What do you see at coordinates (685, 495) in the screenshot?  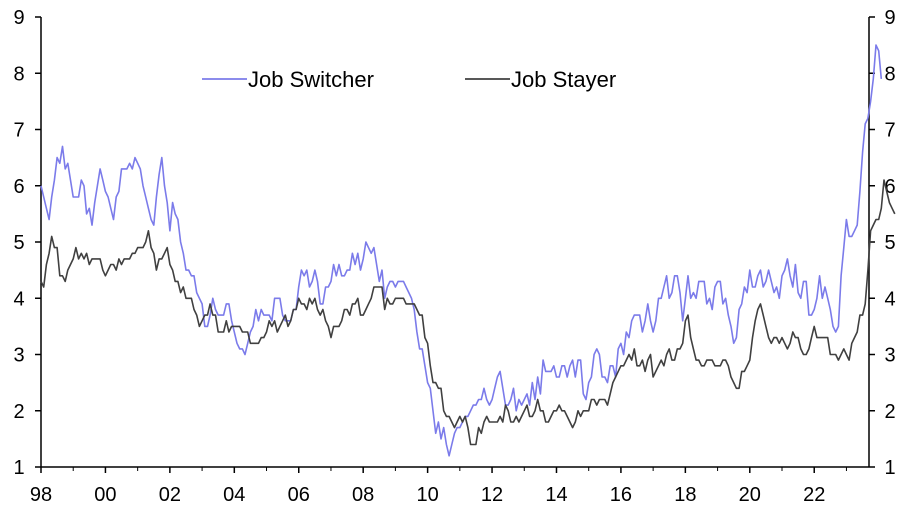 I see `x-tick-label: 18` at bounding box center [685, 495].